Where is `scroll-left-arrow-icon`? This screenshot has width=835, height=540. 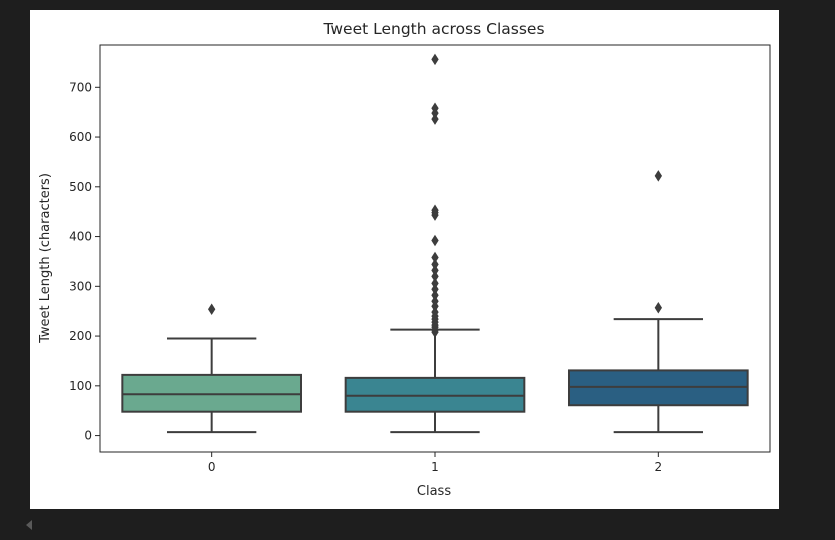 scroll-left-arrow-icon is located at coordinates (29, 525).